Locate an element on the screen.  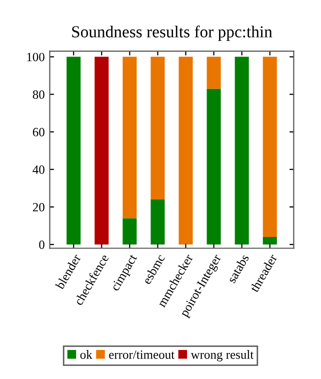
y-tick-label: 60 is located at coordinates (38, 132).